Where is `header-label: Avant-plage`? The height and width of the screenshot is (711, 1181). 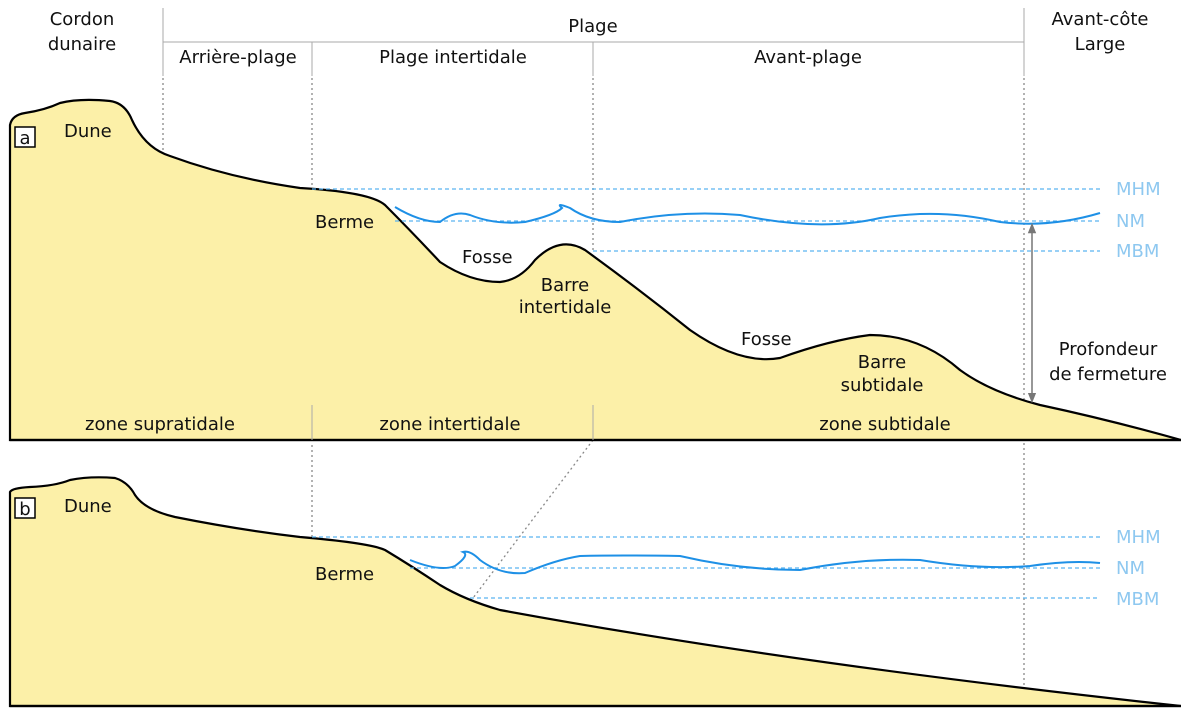
header-label: Avant-plage is located at coordinates (808, 57).